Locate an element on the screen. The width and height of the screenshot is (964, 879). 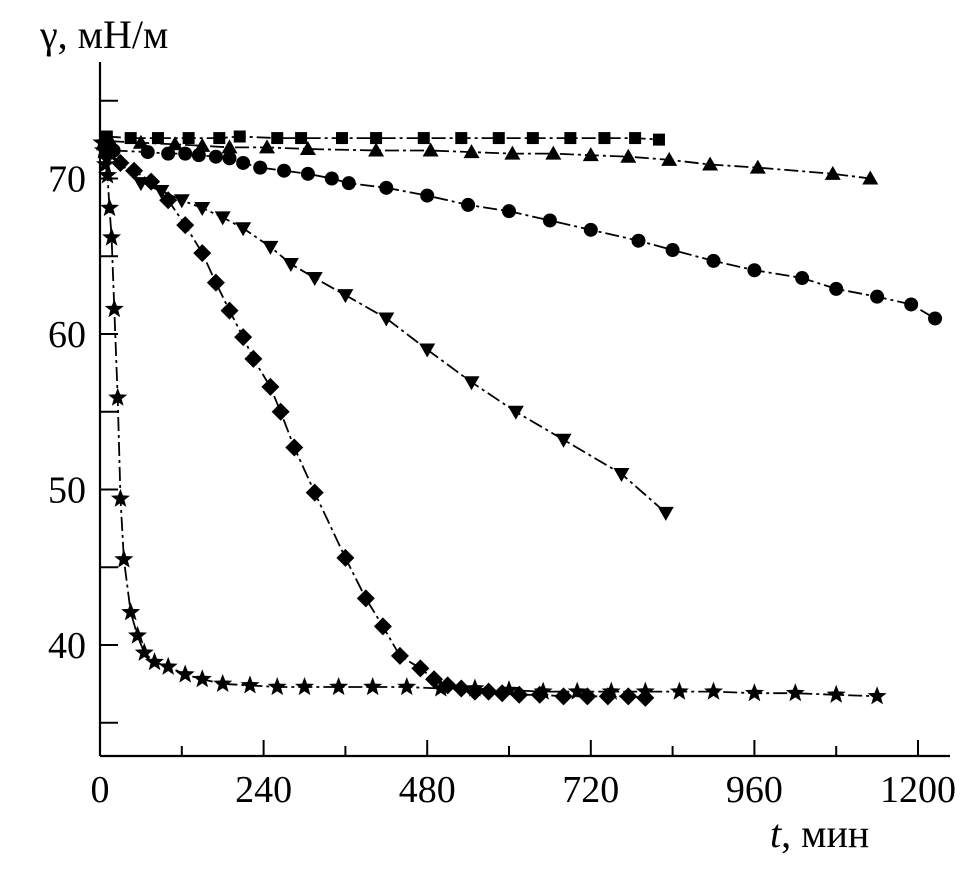
x-tick-label: 960 is located at coordinates (754, 790).